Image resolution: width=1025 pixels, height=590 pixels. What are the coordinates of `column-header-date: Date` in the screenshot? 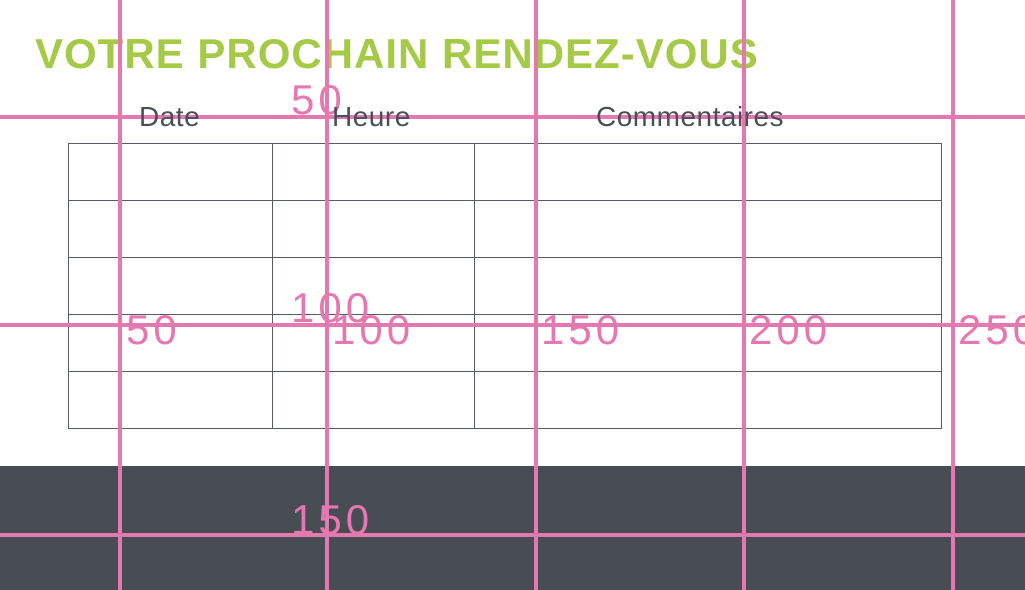 It's located at (170, 116).